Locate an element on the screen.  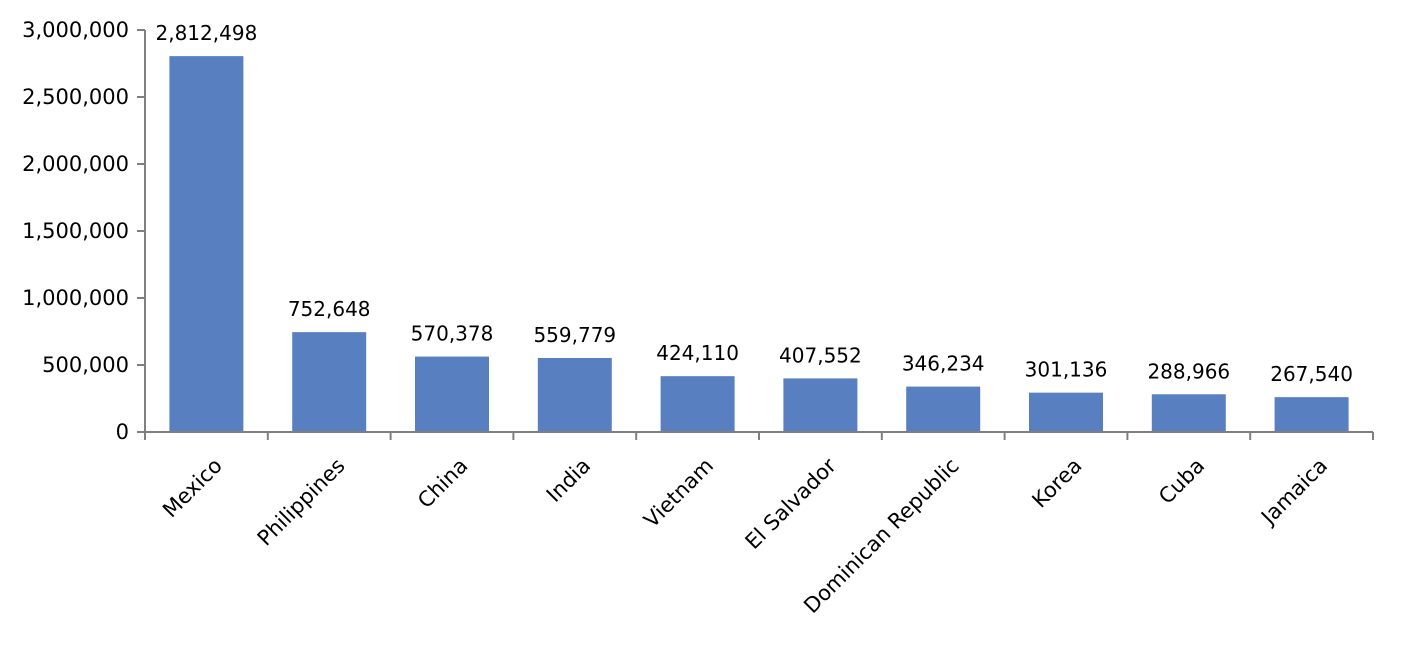
category-label: Cuba is located at coordinates (1181, 481).